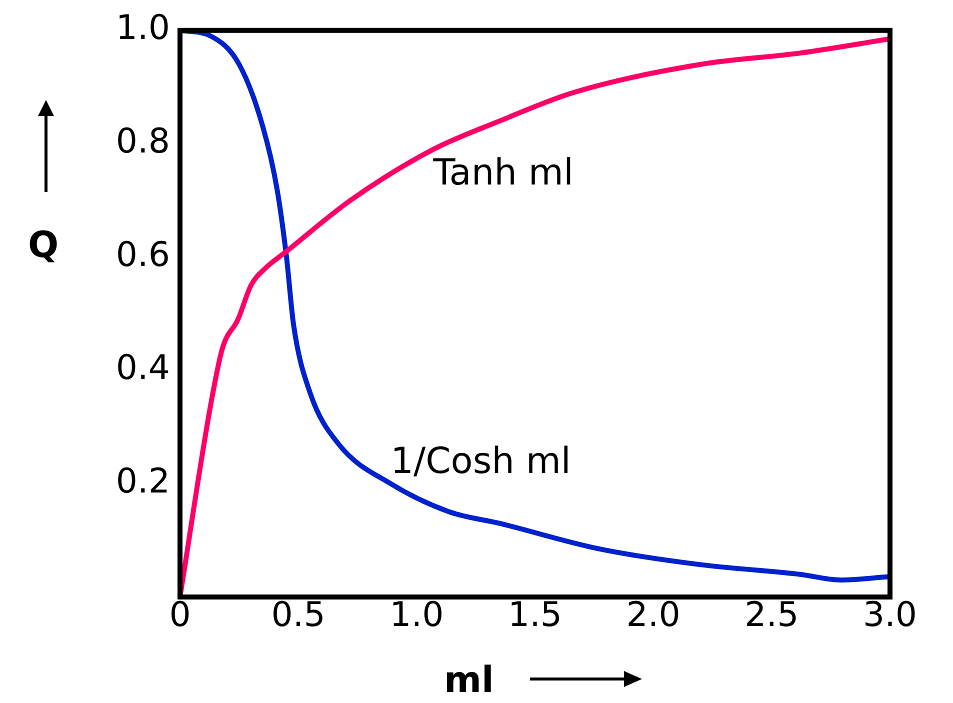 This screenshot has height=703, width=953. I want to click on y-tick-label: 0.6, so click(143, 254).